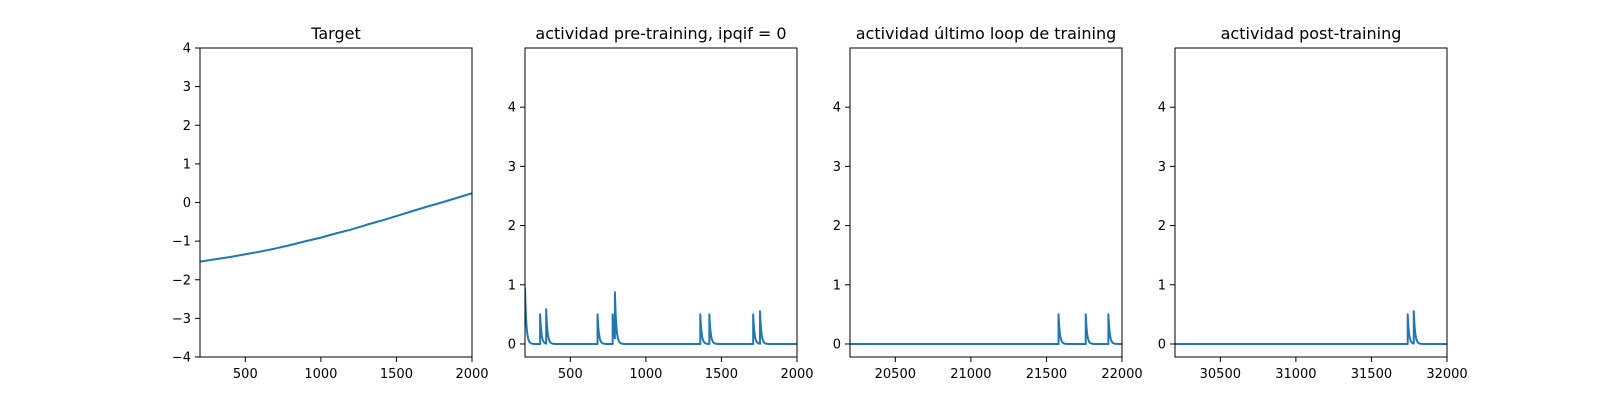 This screenshot has width=1600, height=405. What do you see at coordinates (181, 242) in the screenshot?
I see `y-tick-label: −1` at bounding box center [181, 242].